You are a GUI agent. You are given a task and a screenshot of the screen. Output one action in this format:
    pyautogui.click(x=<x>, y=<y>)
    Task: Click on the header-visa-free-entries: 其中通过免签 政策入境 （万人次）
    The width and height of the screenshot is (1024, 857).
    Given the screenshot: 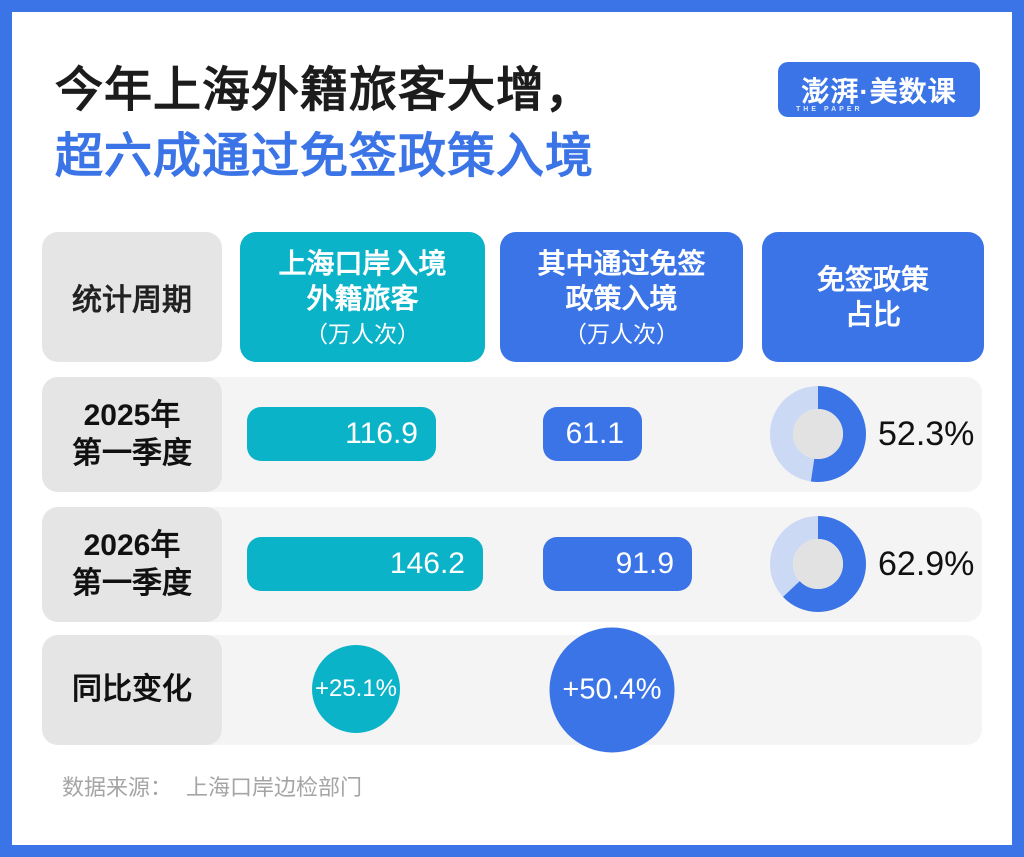 What is the action you would take?
    pyautogui.click(x=621, y=297)
    